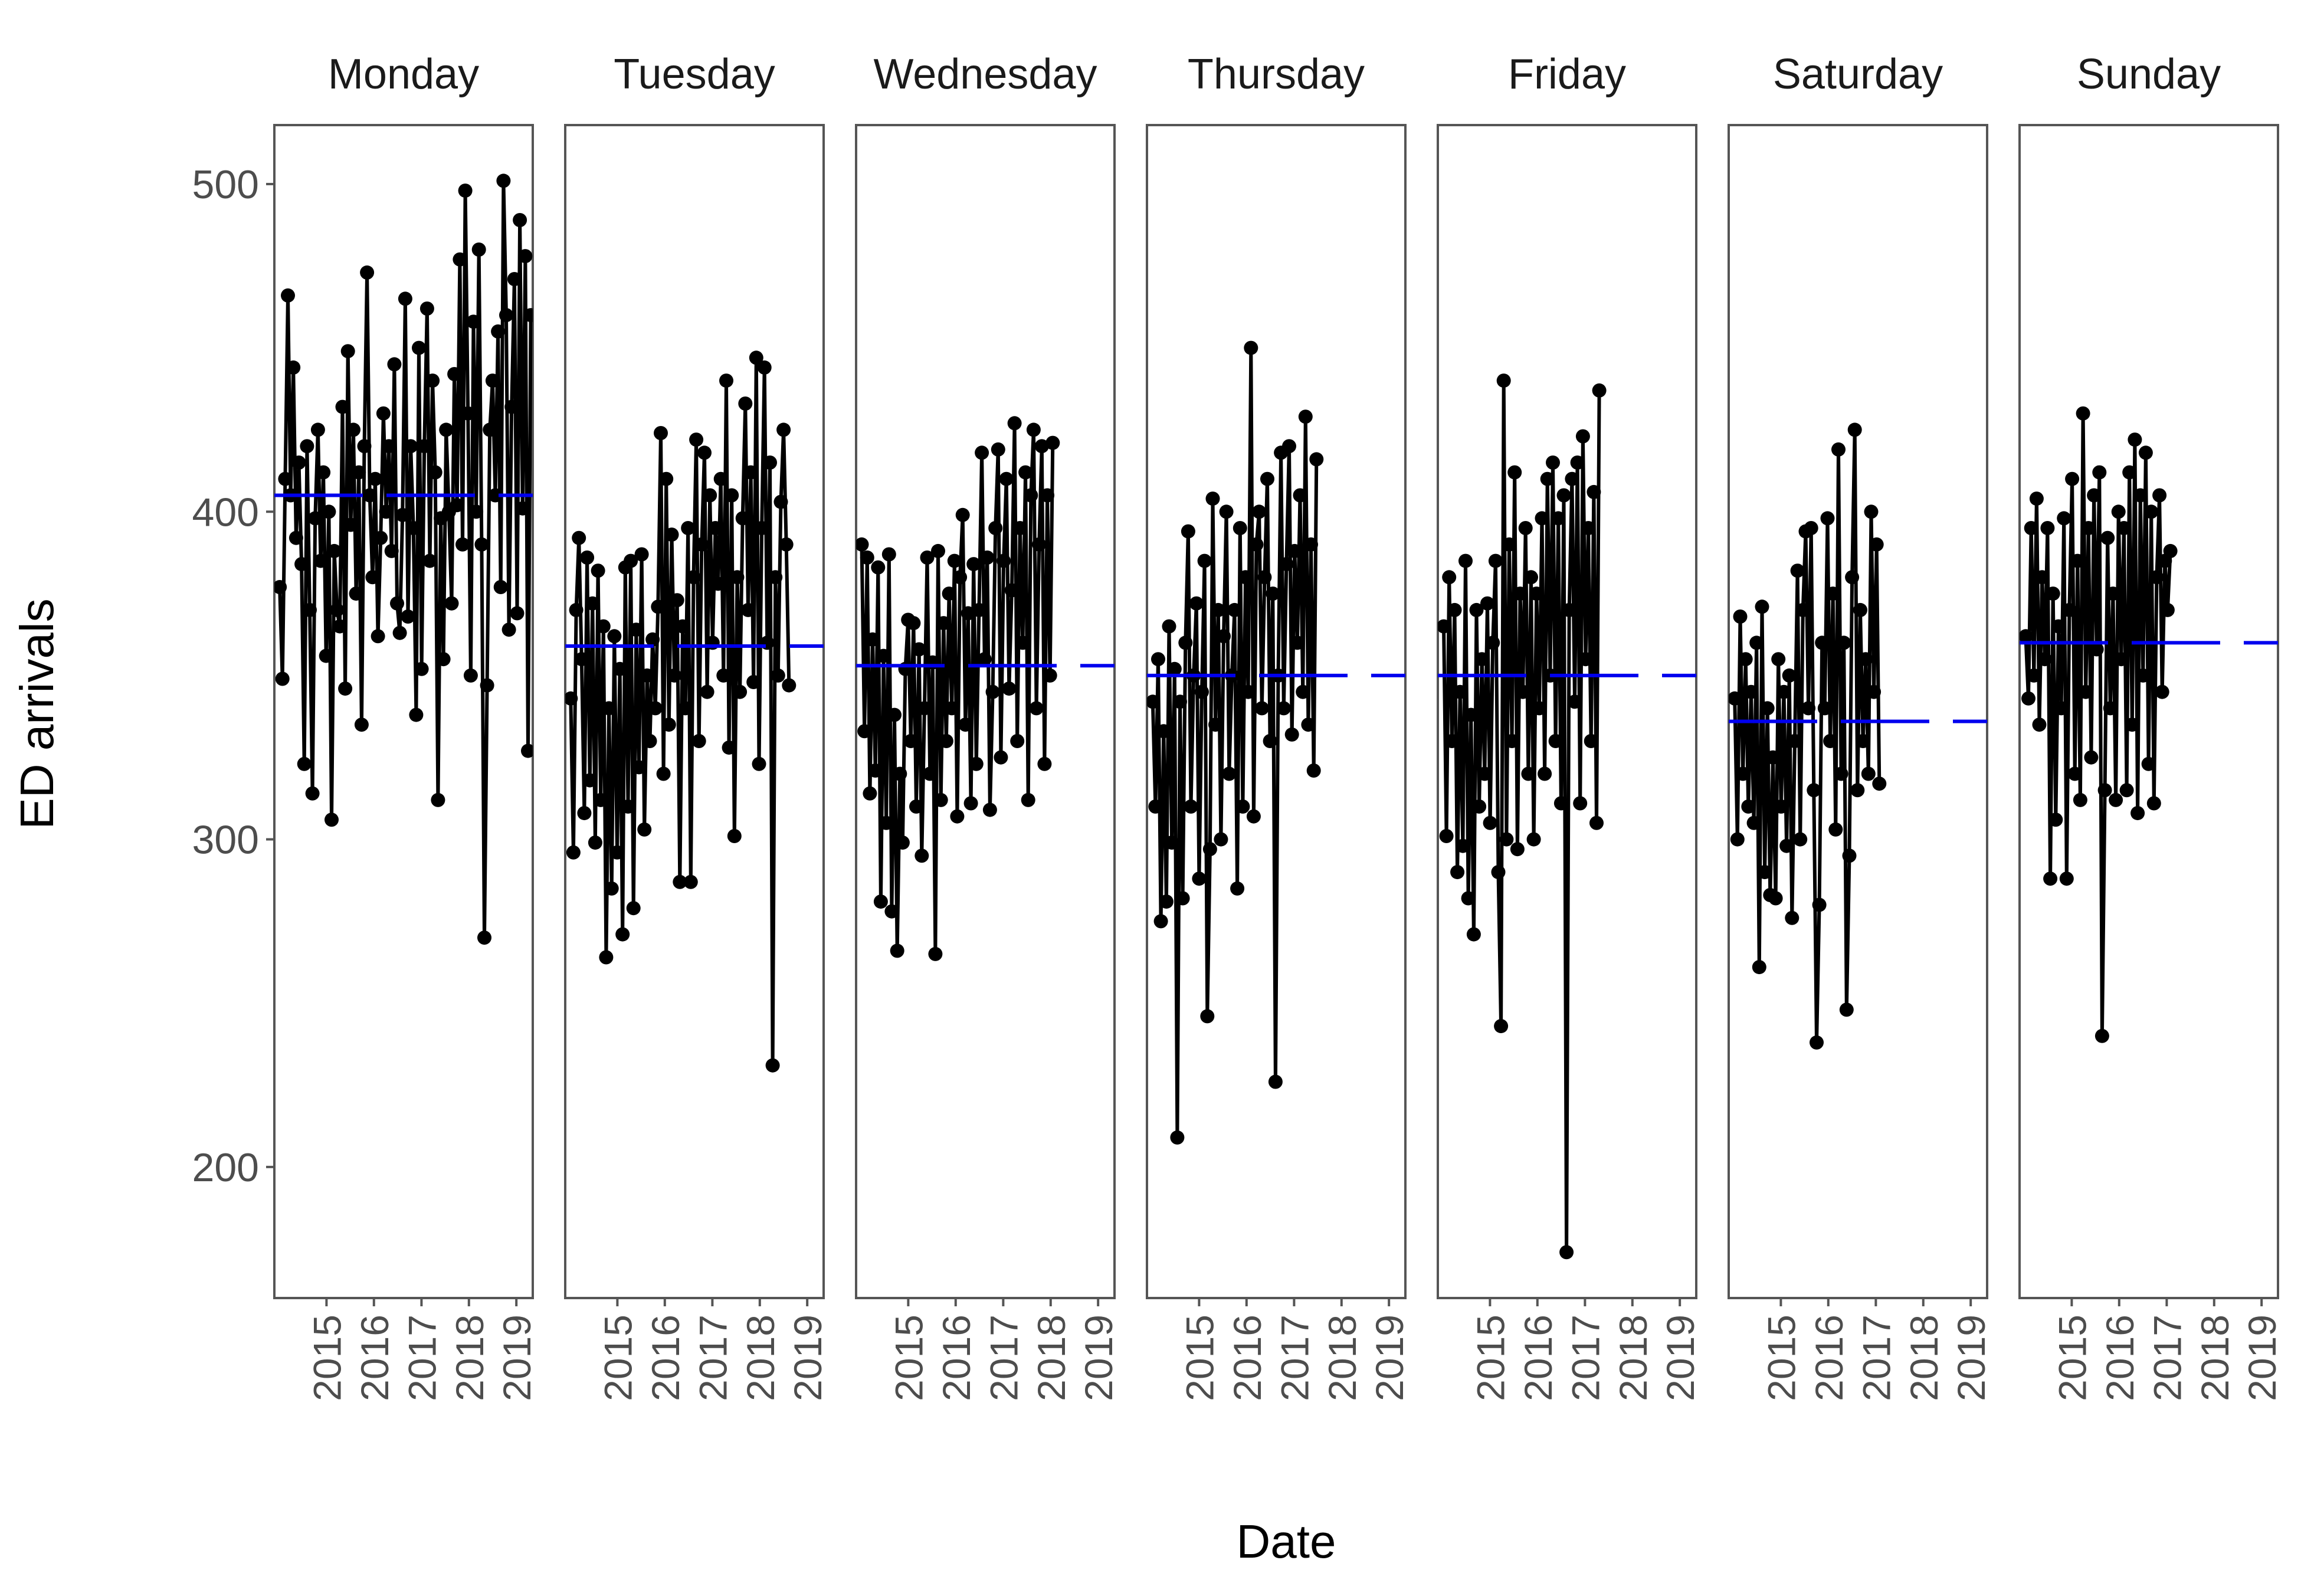 The height and width of the screenshot is (1596, 2301). I want to click on panel-title: Sunday, so click(2149, 74).